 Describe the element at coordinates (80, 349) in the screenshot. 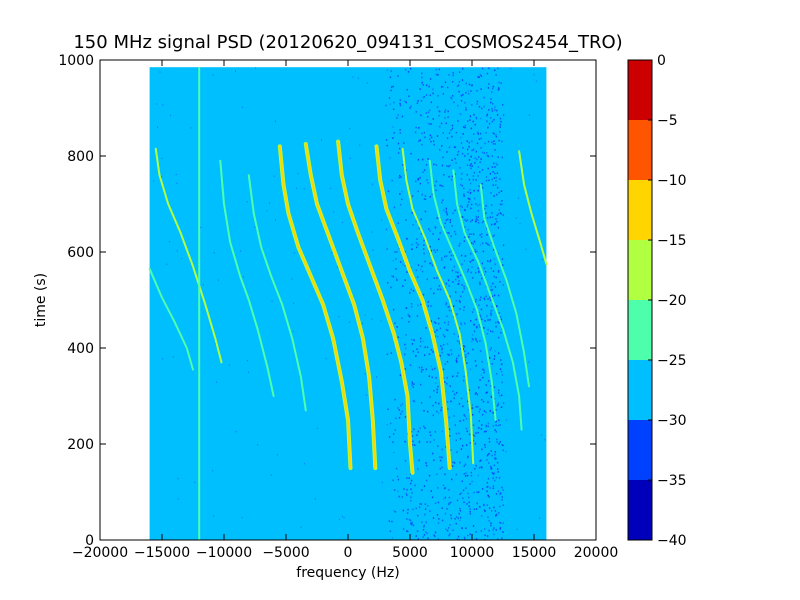

I see `y-tick-label: 400` at that location.